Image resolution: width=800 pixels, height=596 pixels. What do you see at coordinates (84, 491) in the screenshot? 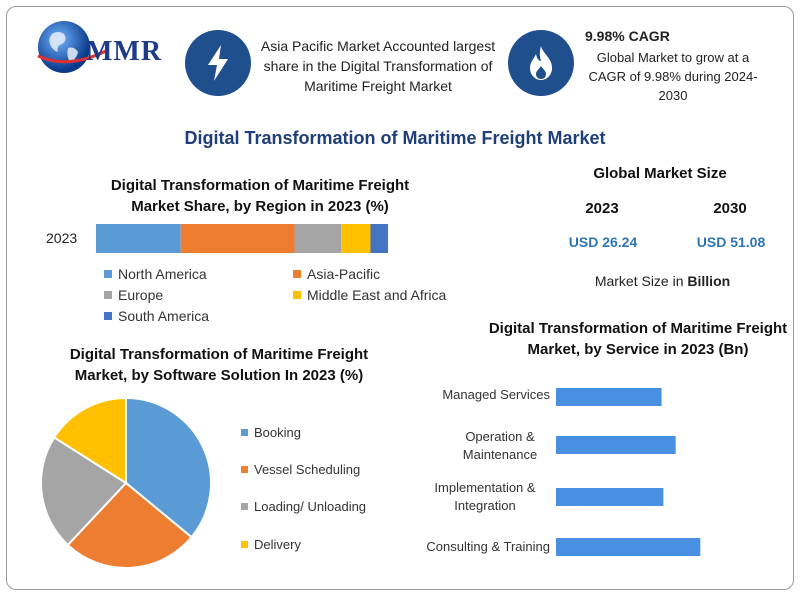
I see `pie-slice-loading-unloading` at bounding box center [84, 491].